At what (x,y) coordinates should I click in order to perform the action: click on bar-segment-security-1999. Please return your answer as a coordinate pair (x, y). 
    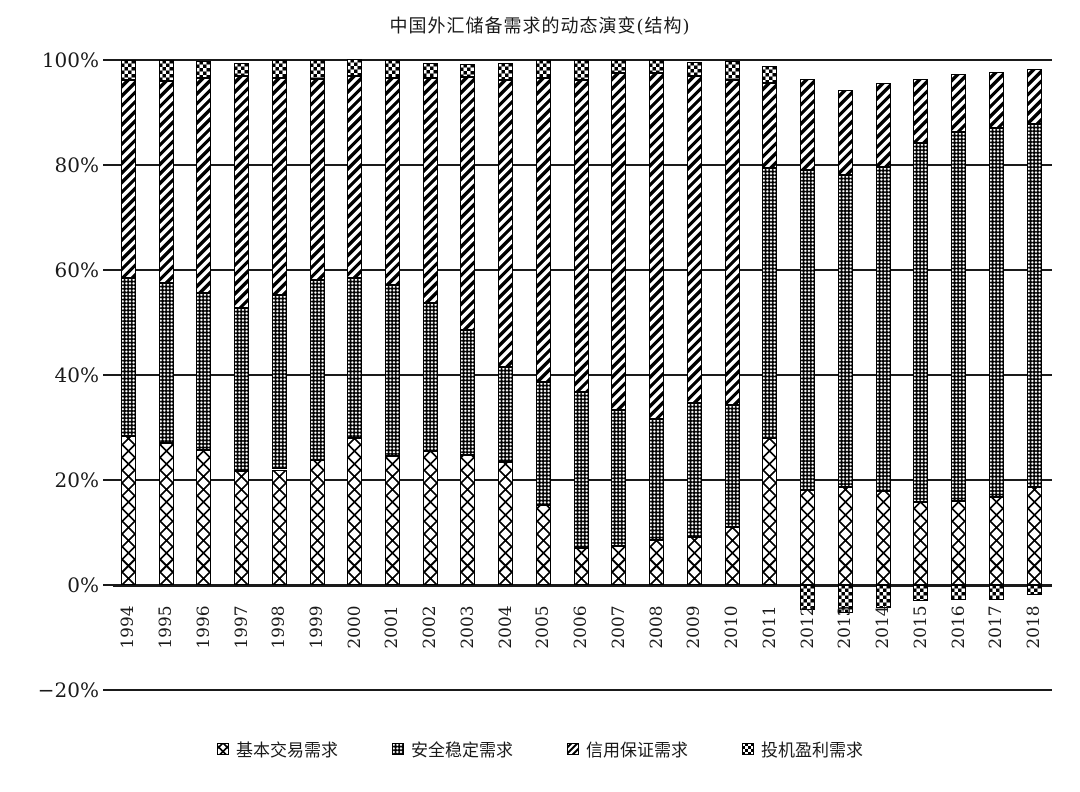
    Looking at the image, I should click on (317, 369).